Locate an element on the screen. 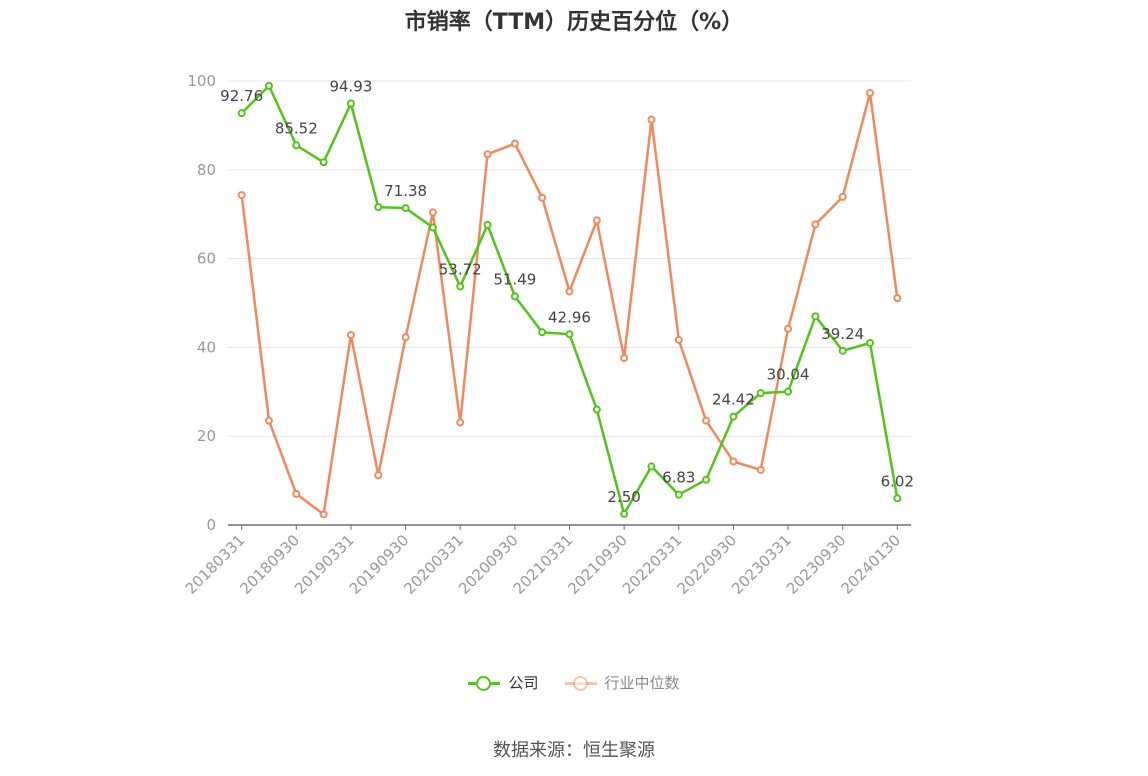 Image resolution: width=1148 pixels, height=776 pixels. legend: 公司 行业中位数 is located at coordinates (574, 682).